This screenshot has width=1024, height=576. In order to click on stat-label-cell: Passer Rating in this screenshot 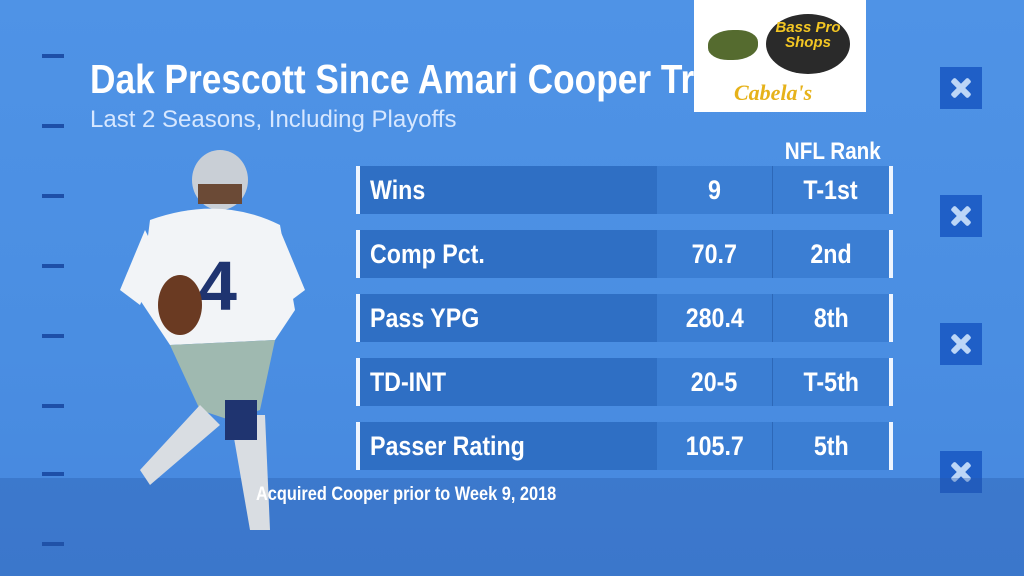, I will do `click(508, 446)`.